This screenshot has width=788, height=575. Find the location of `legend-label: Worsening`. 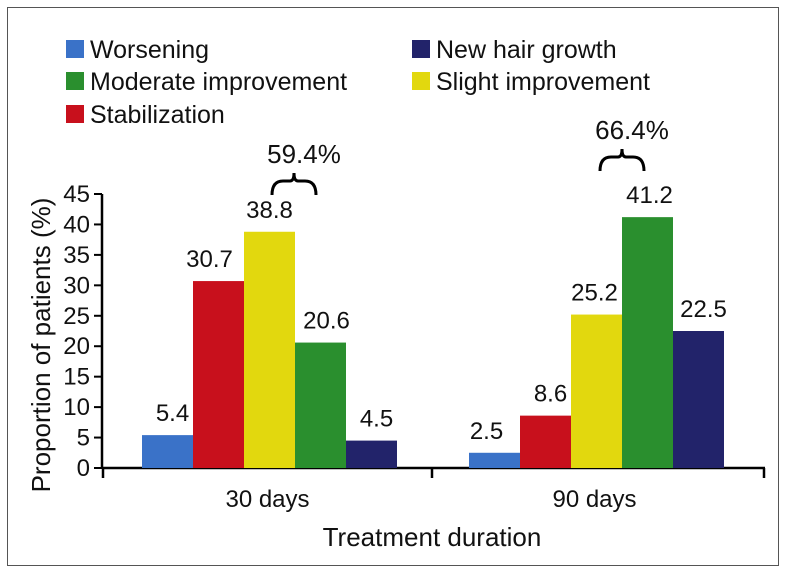

legend-label: Worsening is located at coordinates (149, 50).